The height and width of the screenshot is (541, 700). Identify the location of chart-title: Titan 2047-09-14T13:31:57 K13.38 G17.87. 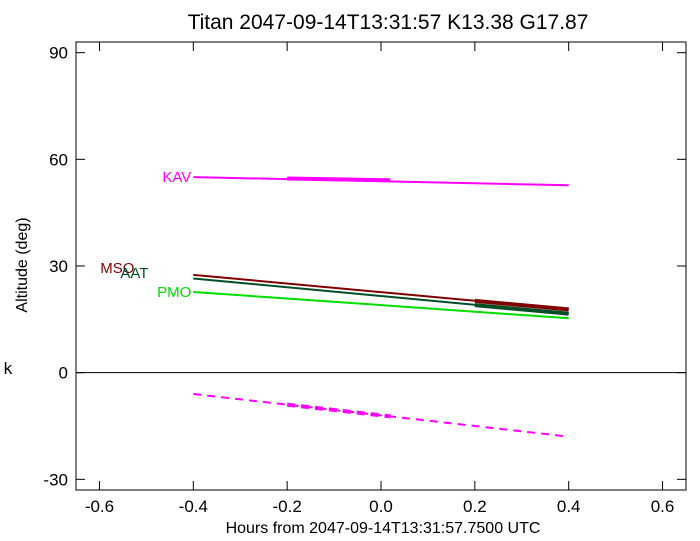
(388, 22).